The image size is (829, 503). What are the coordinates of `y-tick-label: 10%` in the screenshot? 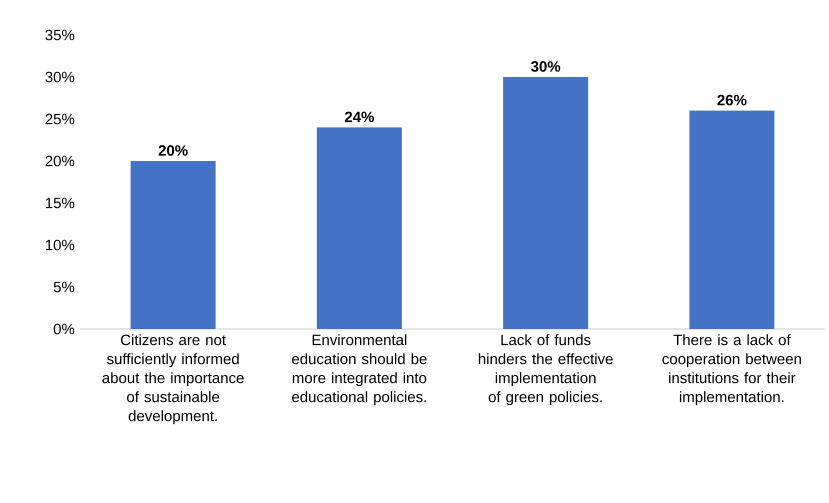 It's located at (60, 245).